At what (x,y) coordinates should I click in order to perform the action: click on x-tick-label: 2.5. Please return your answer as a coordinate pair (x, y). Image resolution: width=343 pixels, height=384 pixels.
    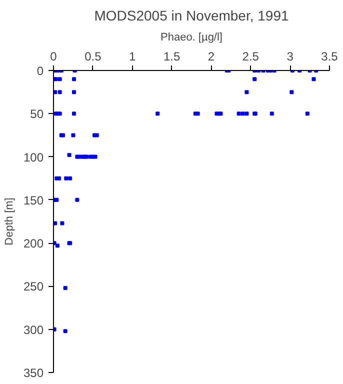
    Looking at the image, I should click on (251, 57).